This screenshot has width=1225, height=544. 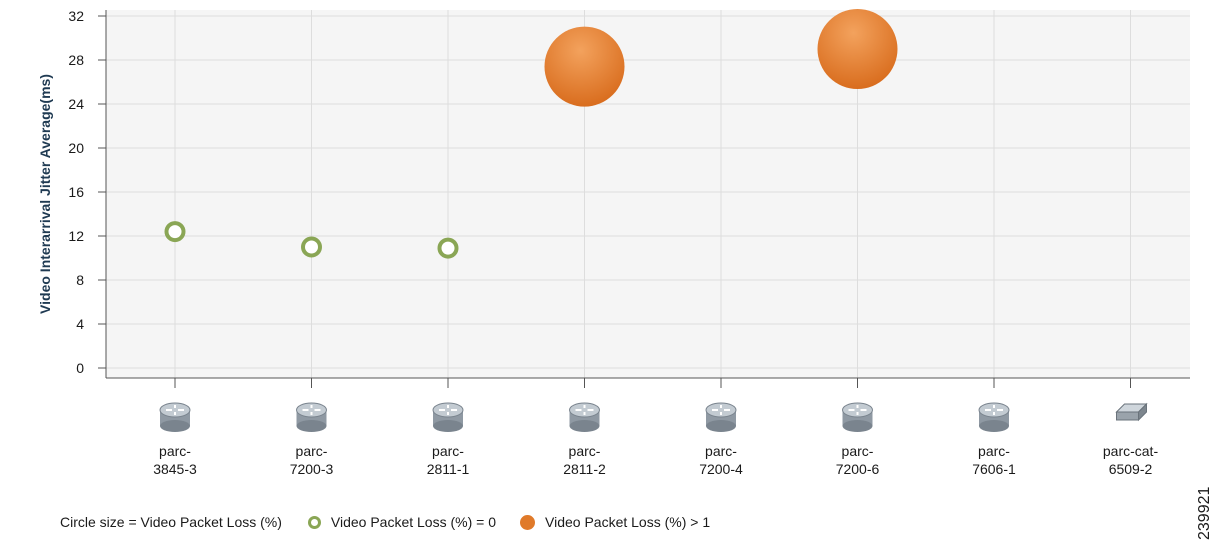 I want to click on y-tick-label: 20, so click(x=76, y=148).